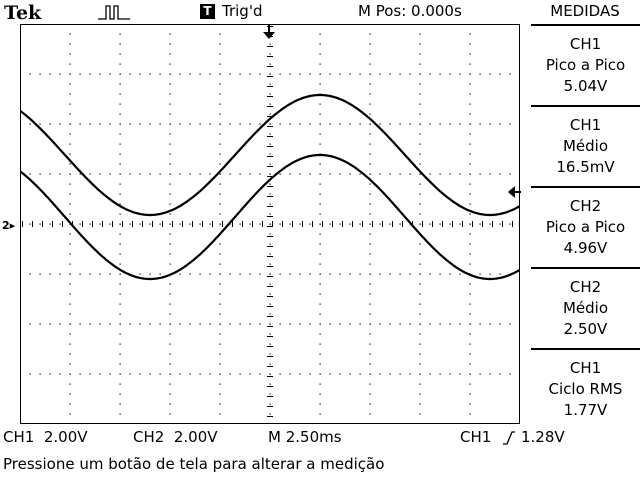 The image size is (640, 480). Describe the element at coordinates (514, 192) in the screenshot. I see `trigger-level-arrow-icon` at that location.